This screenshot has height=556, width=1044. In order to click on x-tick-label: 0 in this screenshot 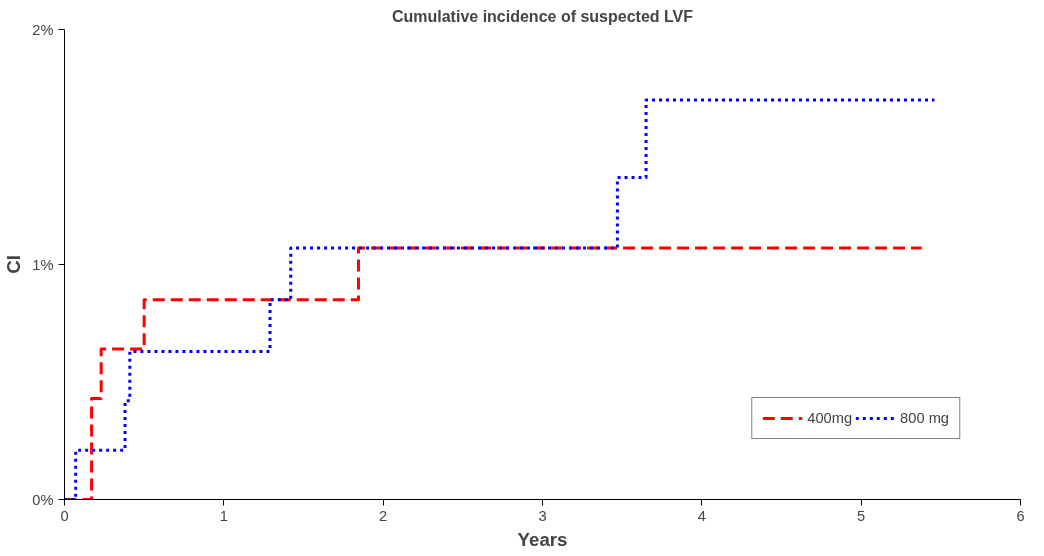, I will do `click(64, 515)`.